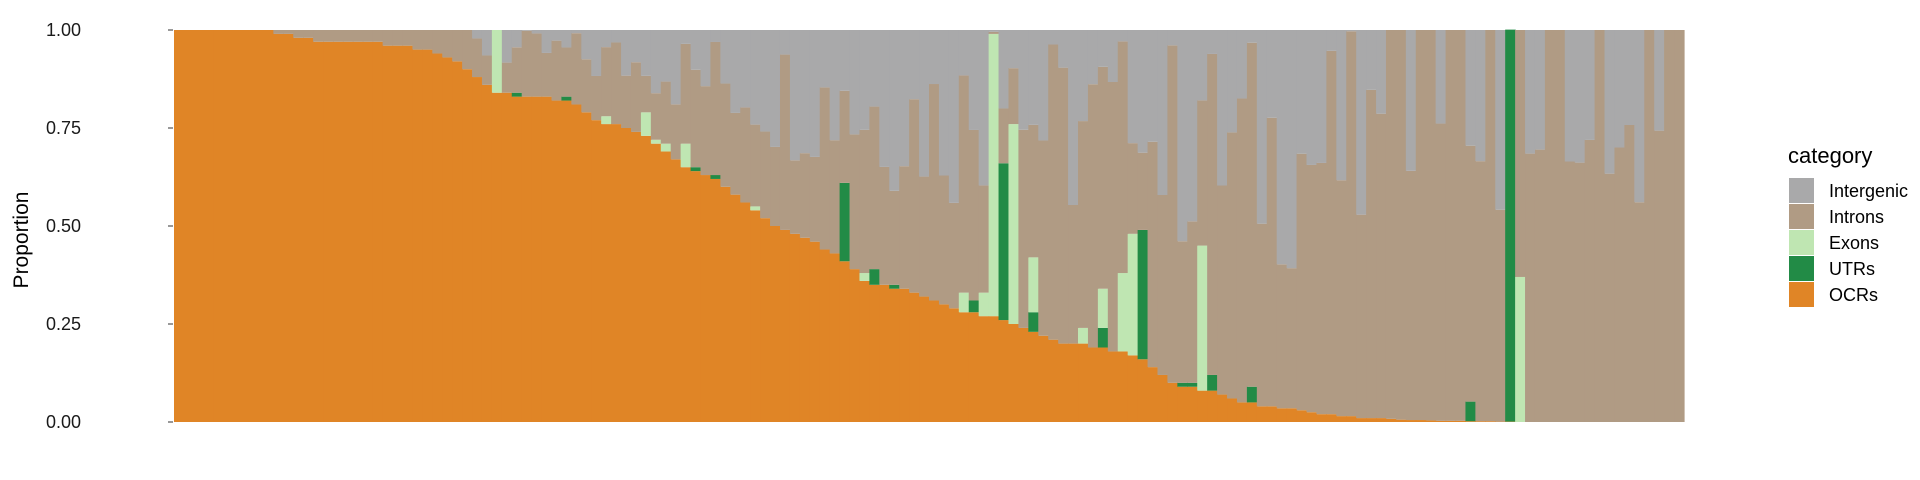  Describe the element at coordinates (63, 128) in the screenshot. I see `y-tick-label: 0.75` at that location.